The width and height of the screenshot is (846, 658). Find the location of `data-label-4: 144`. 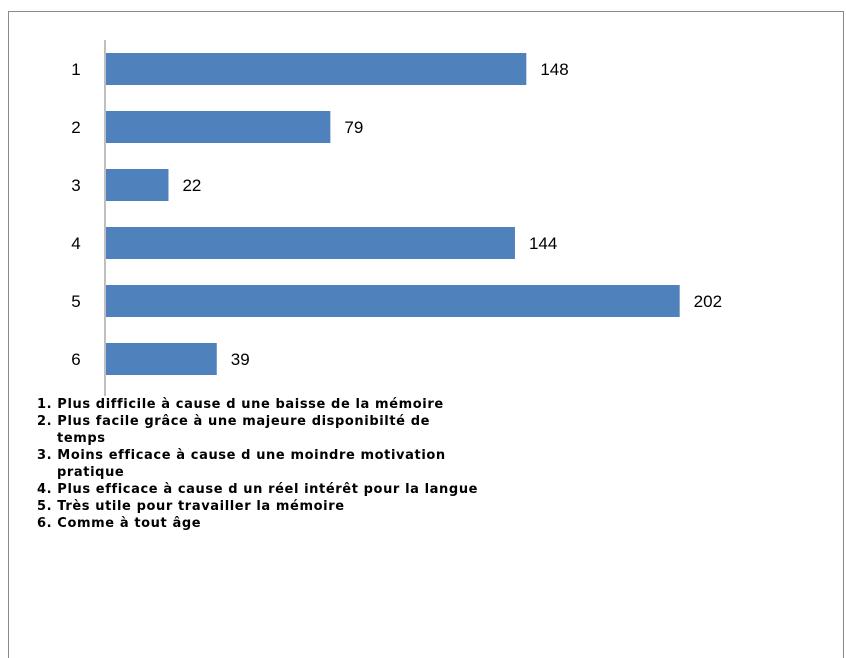

data-label-4: 144 is located at coordinates (543, 243).